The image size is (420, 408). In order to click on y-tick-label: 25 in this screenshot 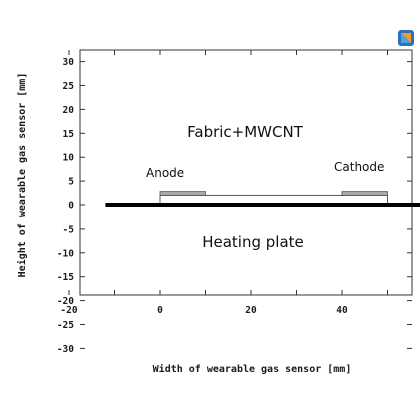, I will do `click(69, 86)`.